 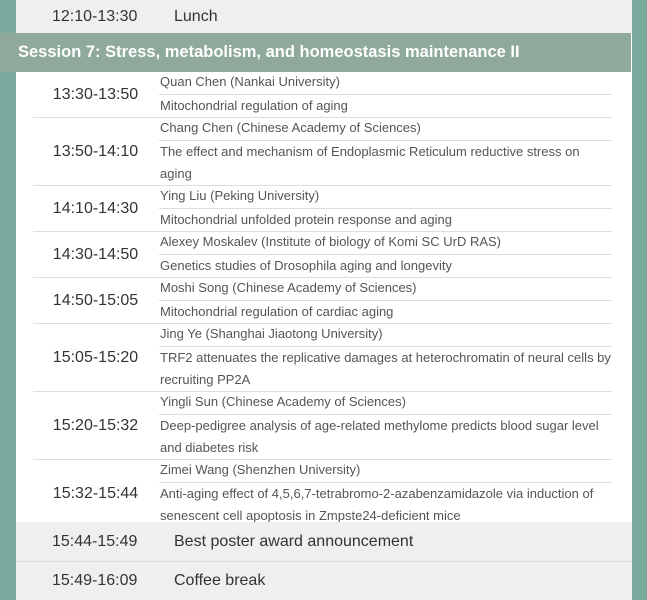 I want to click on poster-time: 15:44-15:49, so click(x=95, y=541).